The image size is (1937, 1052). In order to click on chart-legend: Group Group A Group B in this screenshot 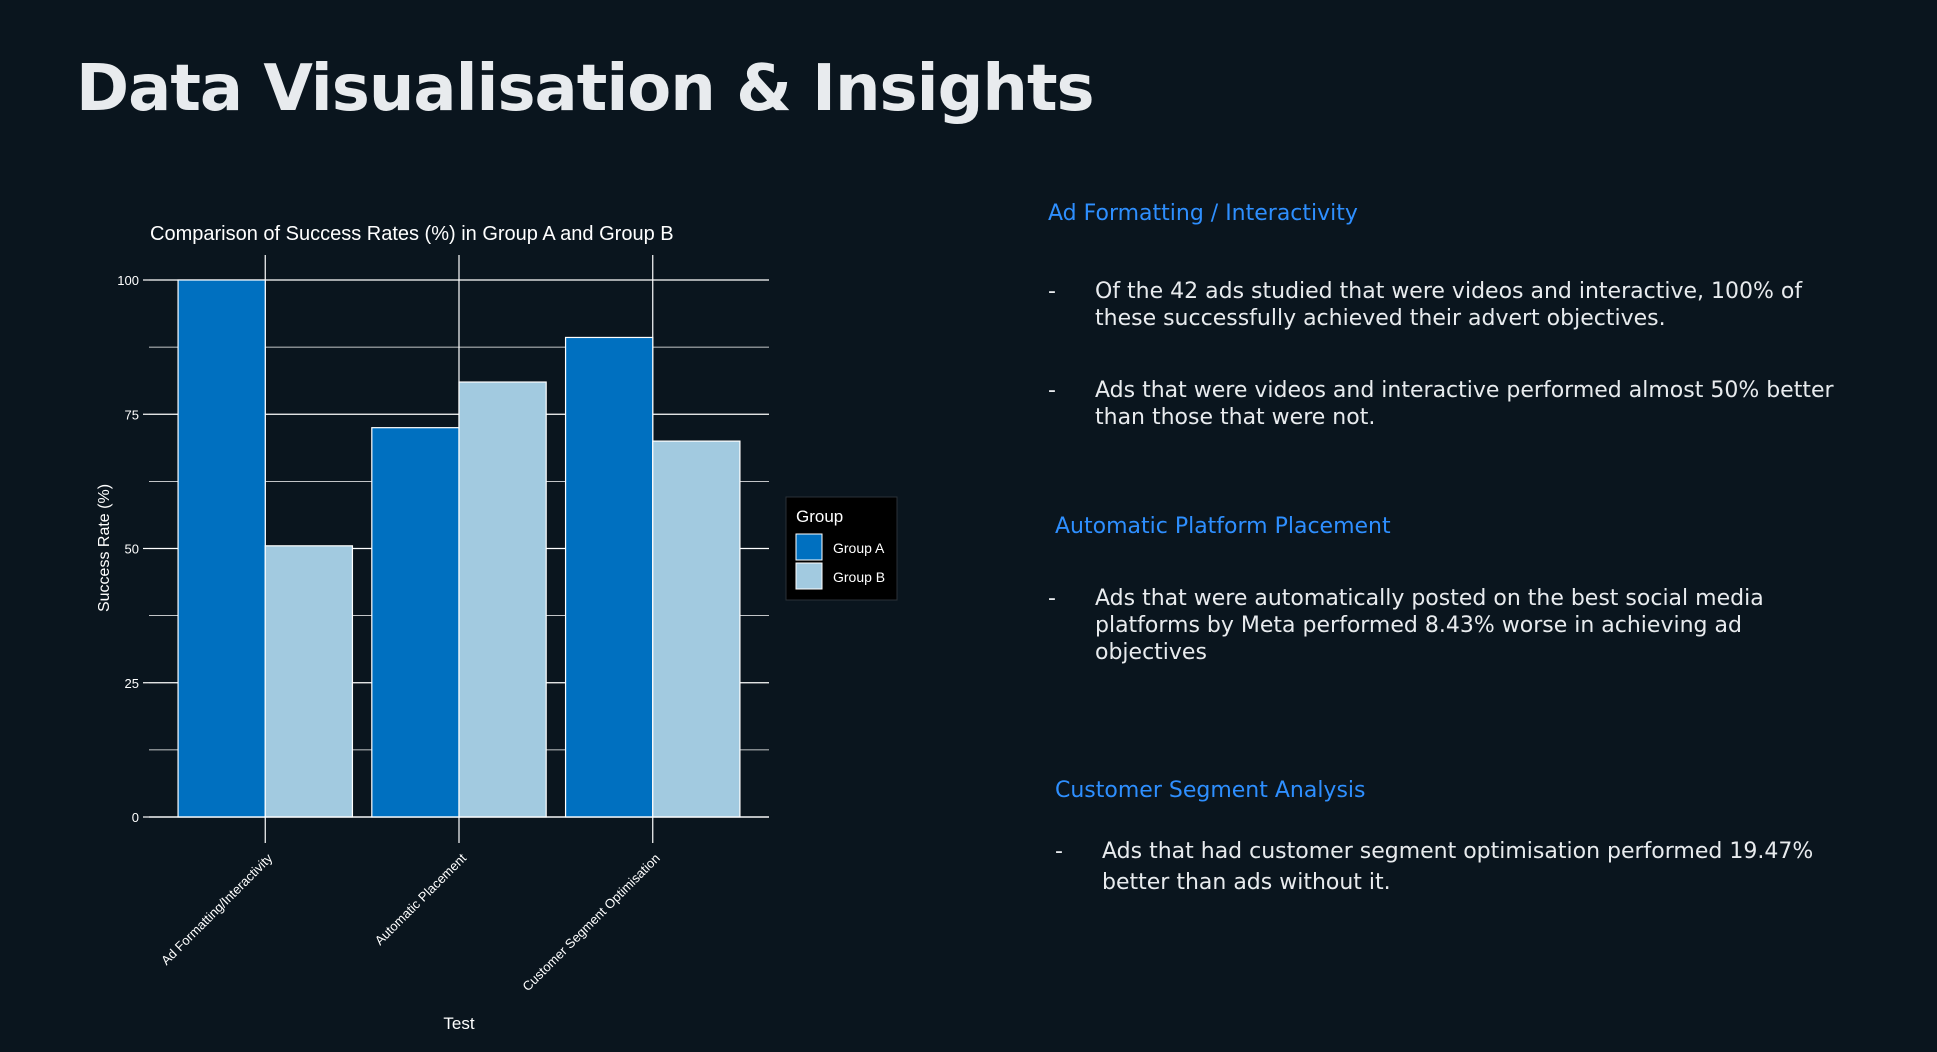, I will do `click(841, 548)`.